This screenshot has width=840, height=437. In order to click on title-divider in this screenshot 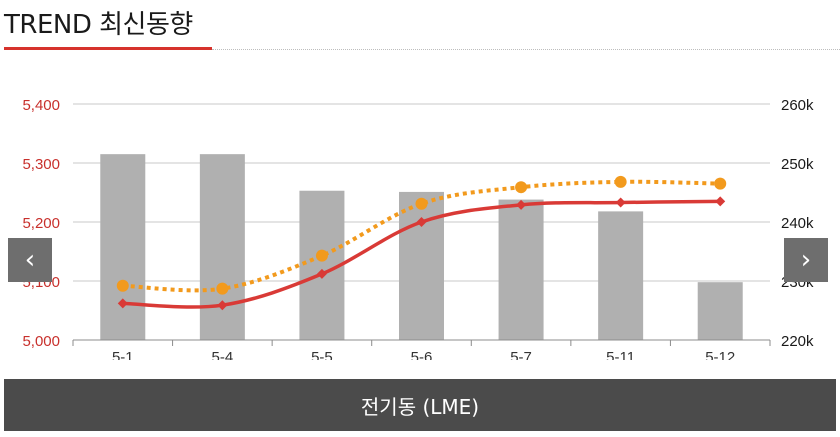, I will do `click(526, 49)`.